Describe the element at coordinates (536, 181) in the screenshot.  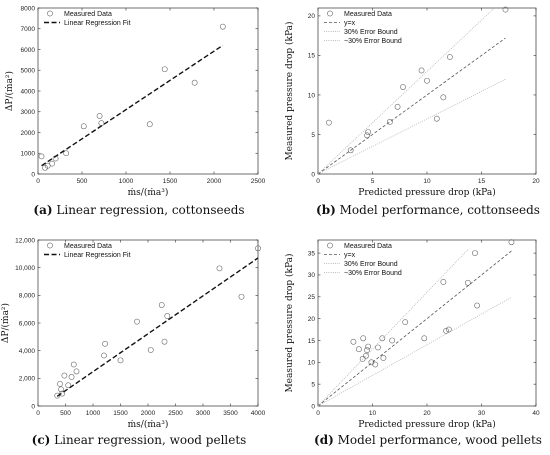
I see `x-tick-label: 20` at that location.